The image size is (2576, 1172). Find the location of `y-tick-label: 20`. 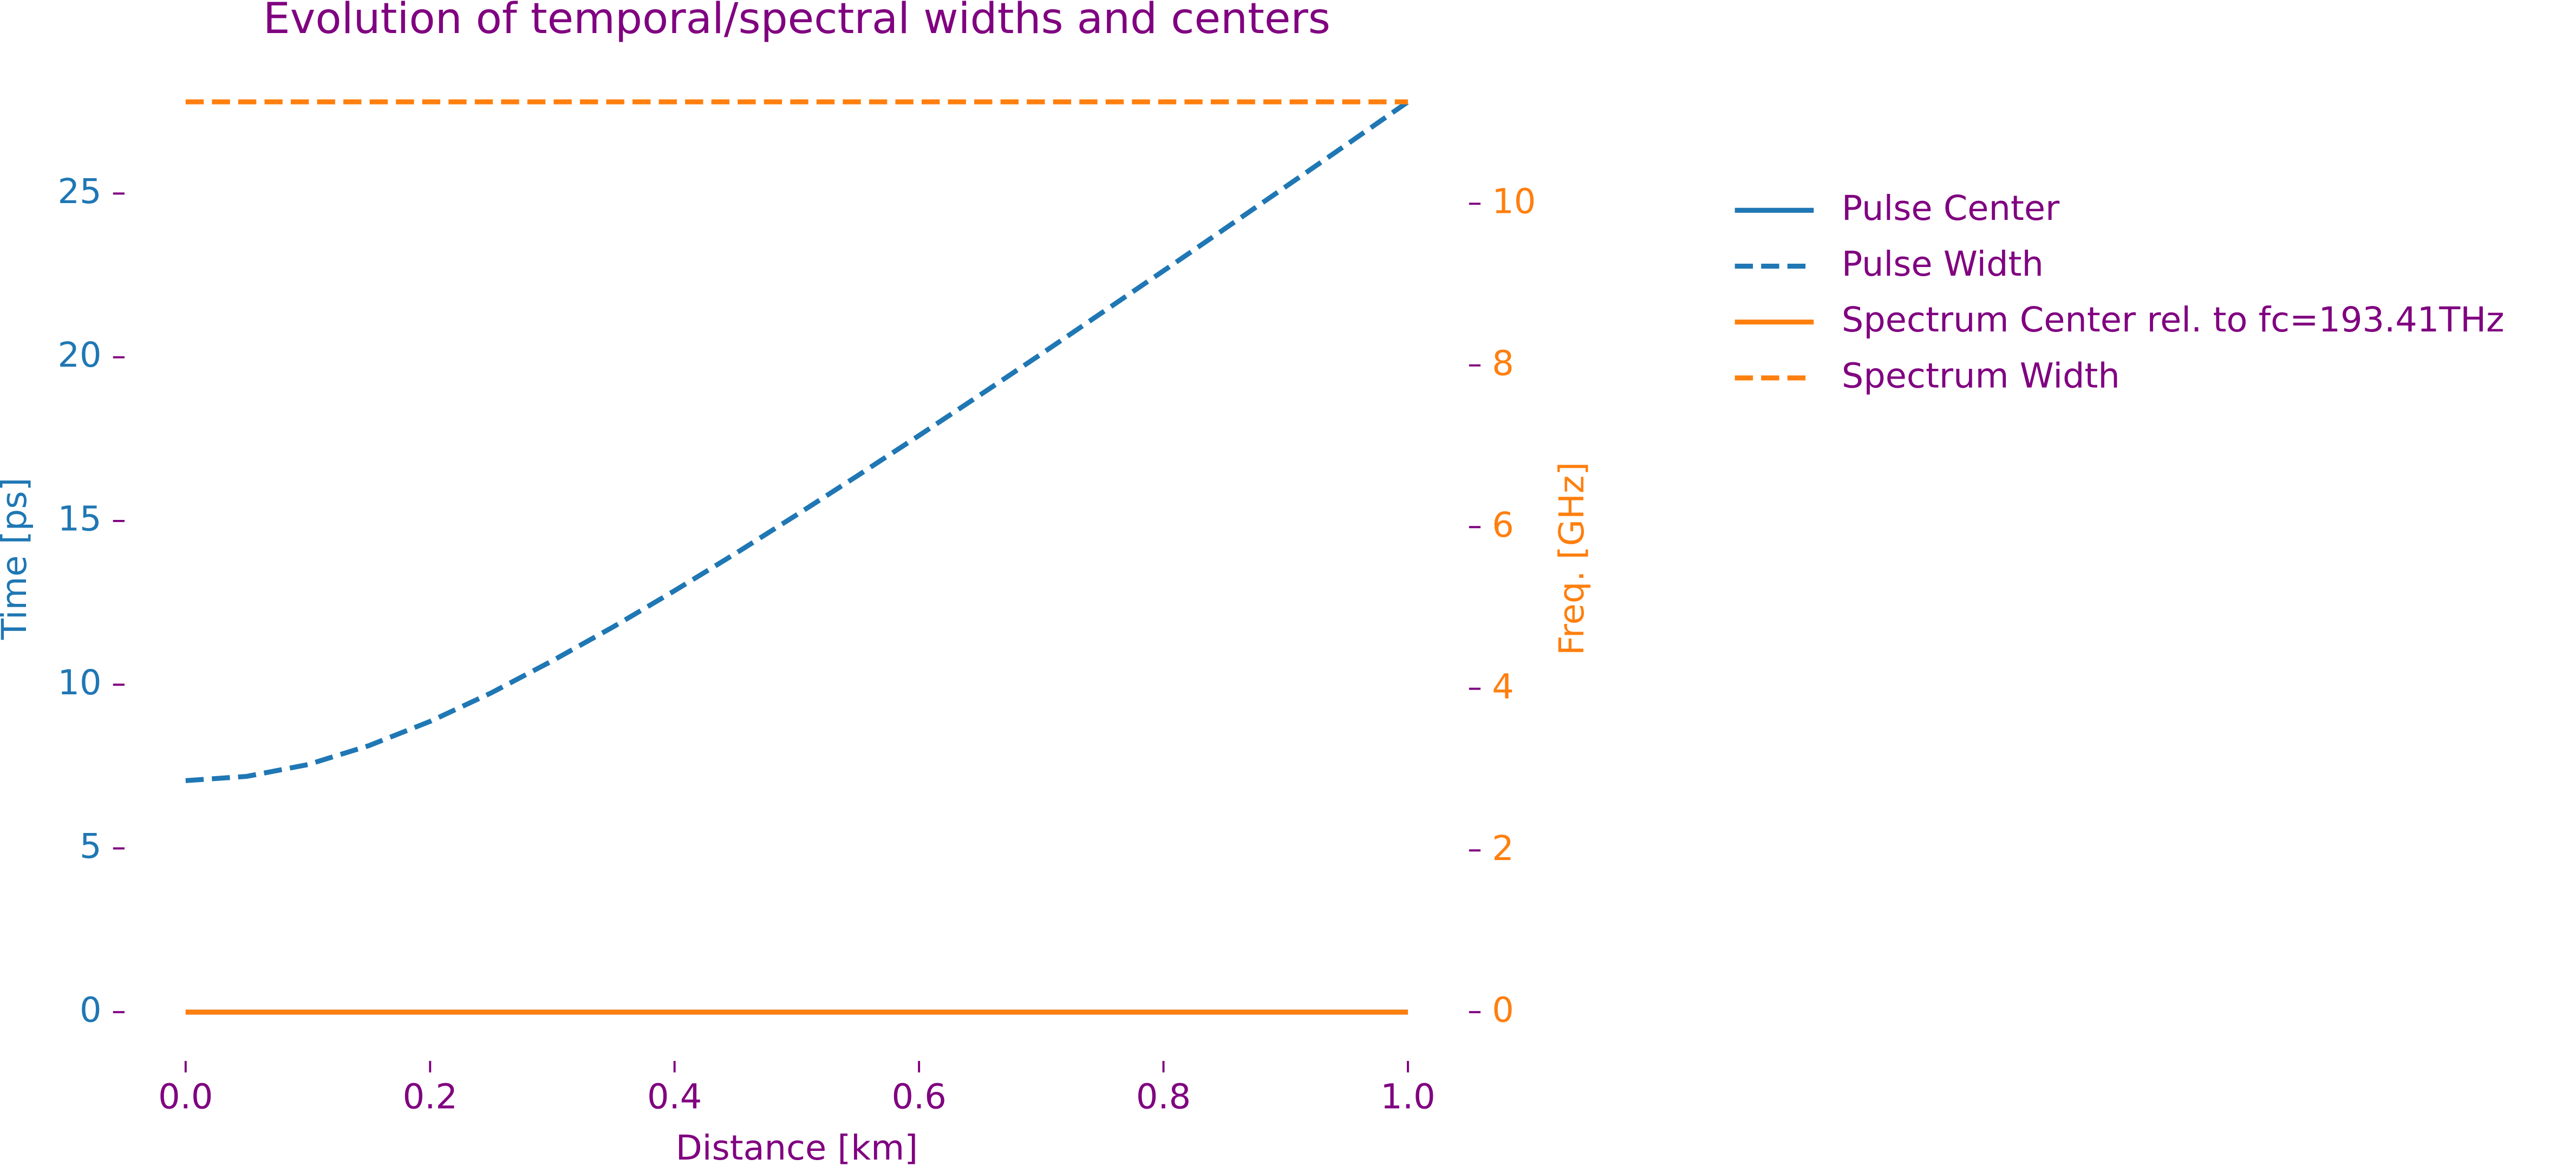

y-tick-label: 20 is located at coordinates (79, 355).